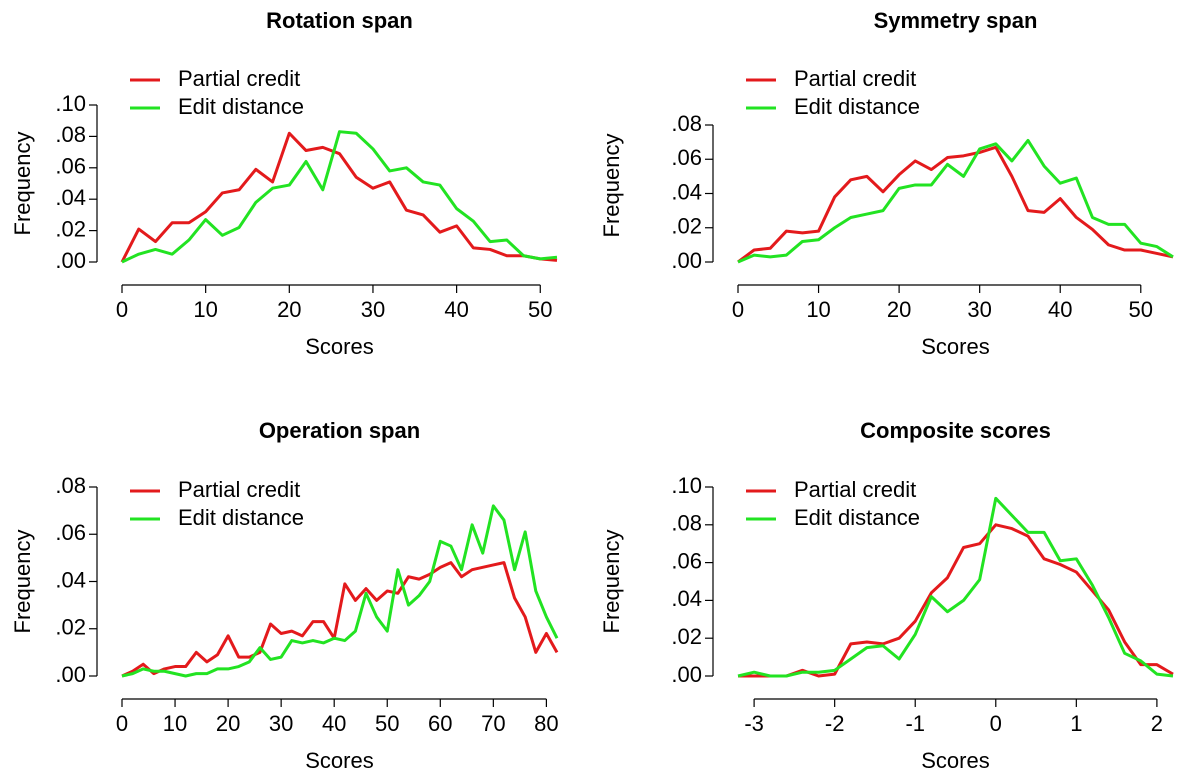 The image size is (1178, 773). What do you see at coordinates (1157, 723) in the screenshot?
I see `x-tick-label: 2` at bounding box center [1157, 723].